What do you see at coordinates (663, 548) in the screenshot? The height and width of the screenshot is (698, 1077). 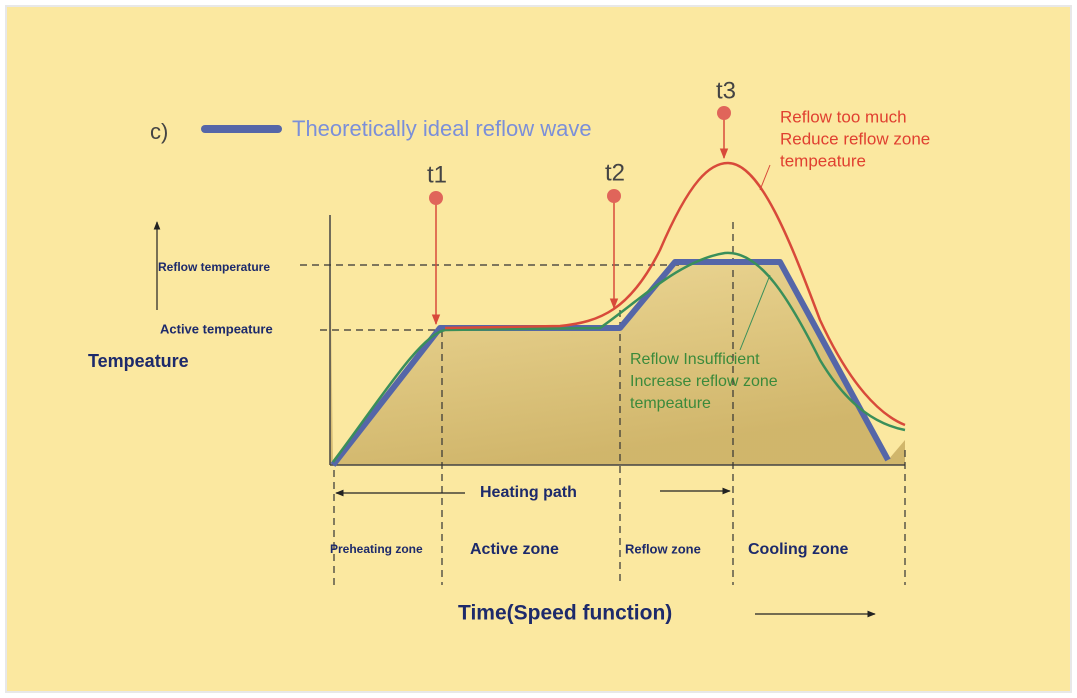 I see `zone-label: Reflow zone` at bounding box center [663, 548].